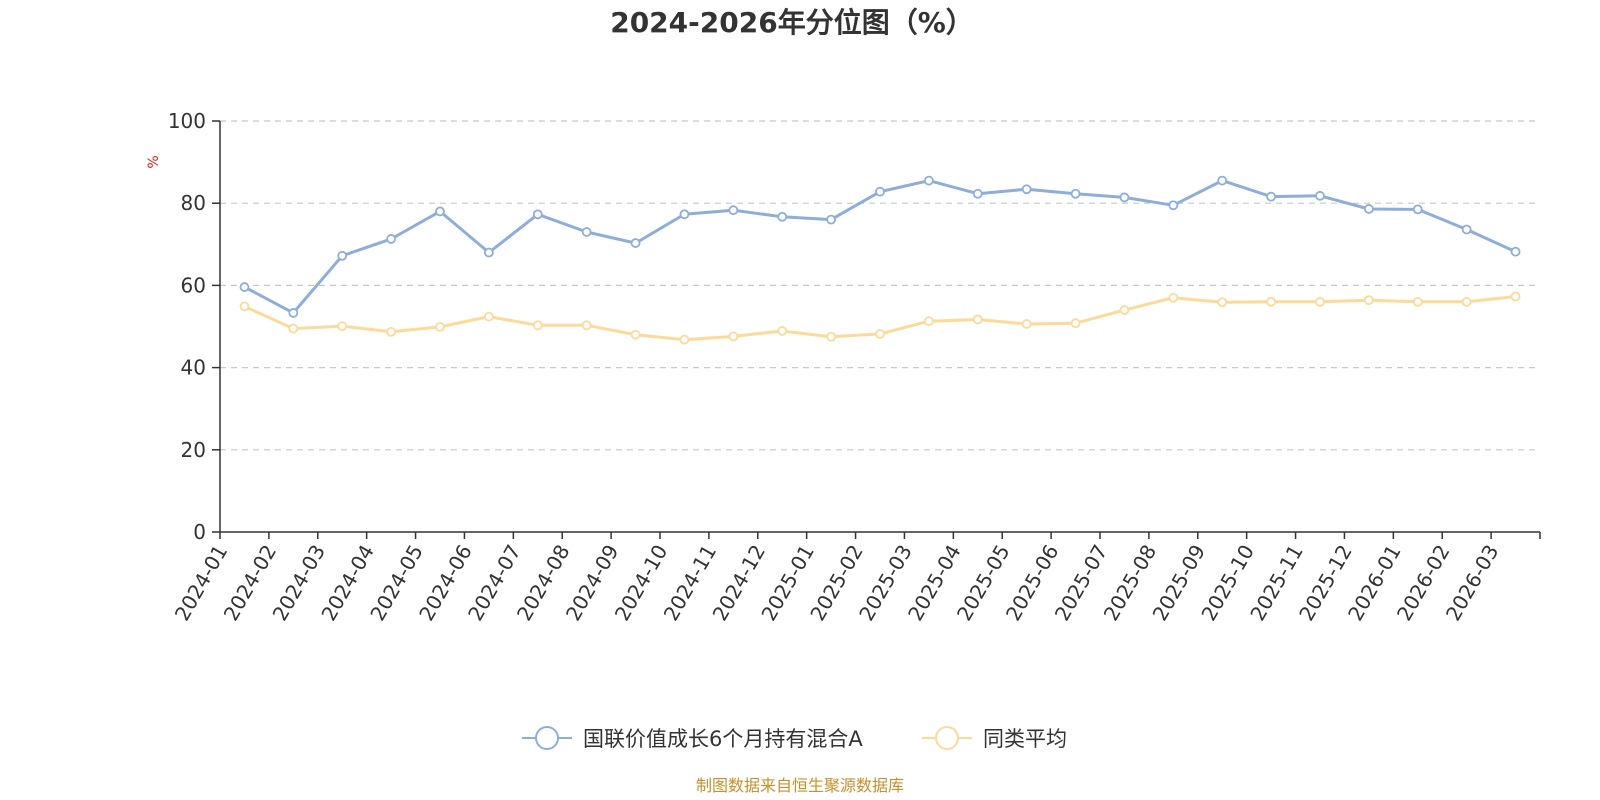  I want to click on y-tick-label: 0, so click(199, 532).